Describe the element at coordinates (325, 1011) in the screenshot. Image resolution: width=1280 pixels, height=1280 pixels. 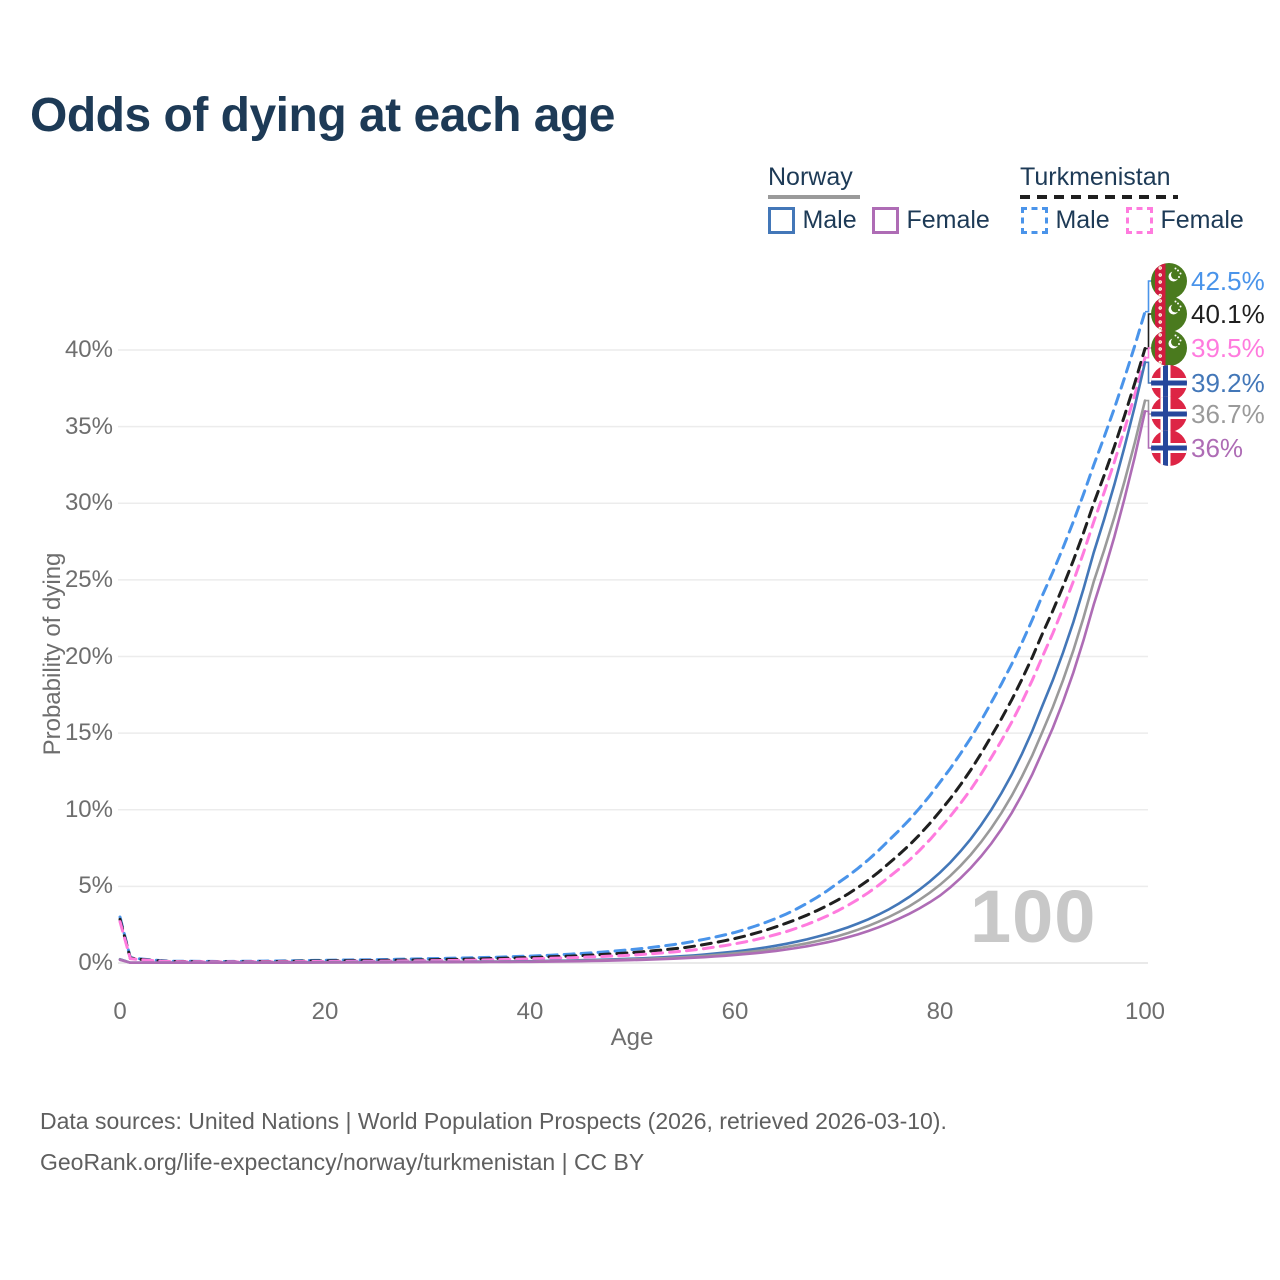
I see `x-tick-label: 20` at that location.